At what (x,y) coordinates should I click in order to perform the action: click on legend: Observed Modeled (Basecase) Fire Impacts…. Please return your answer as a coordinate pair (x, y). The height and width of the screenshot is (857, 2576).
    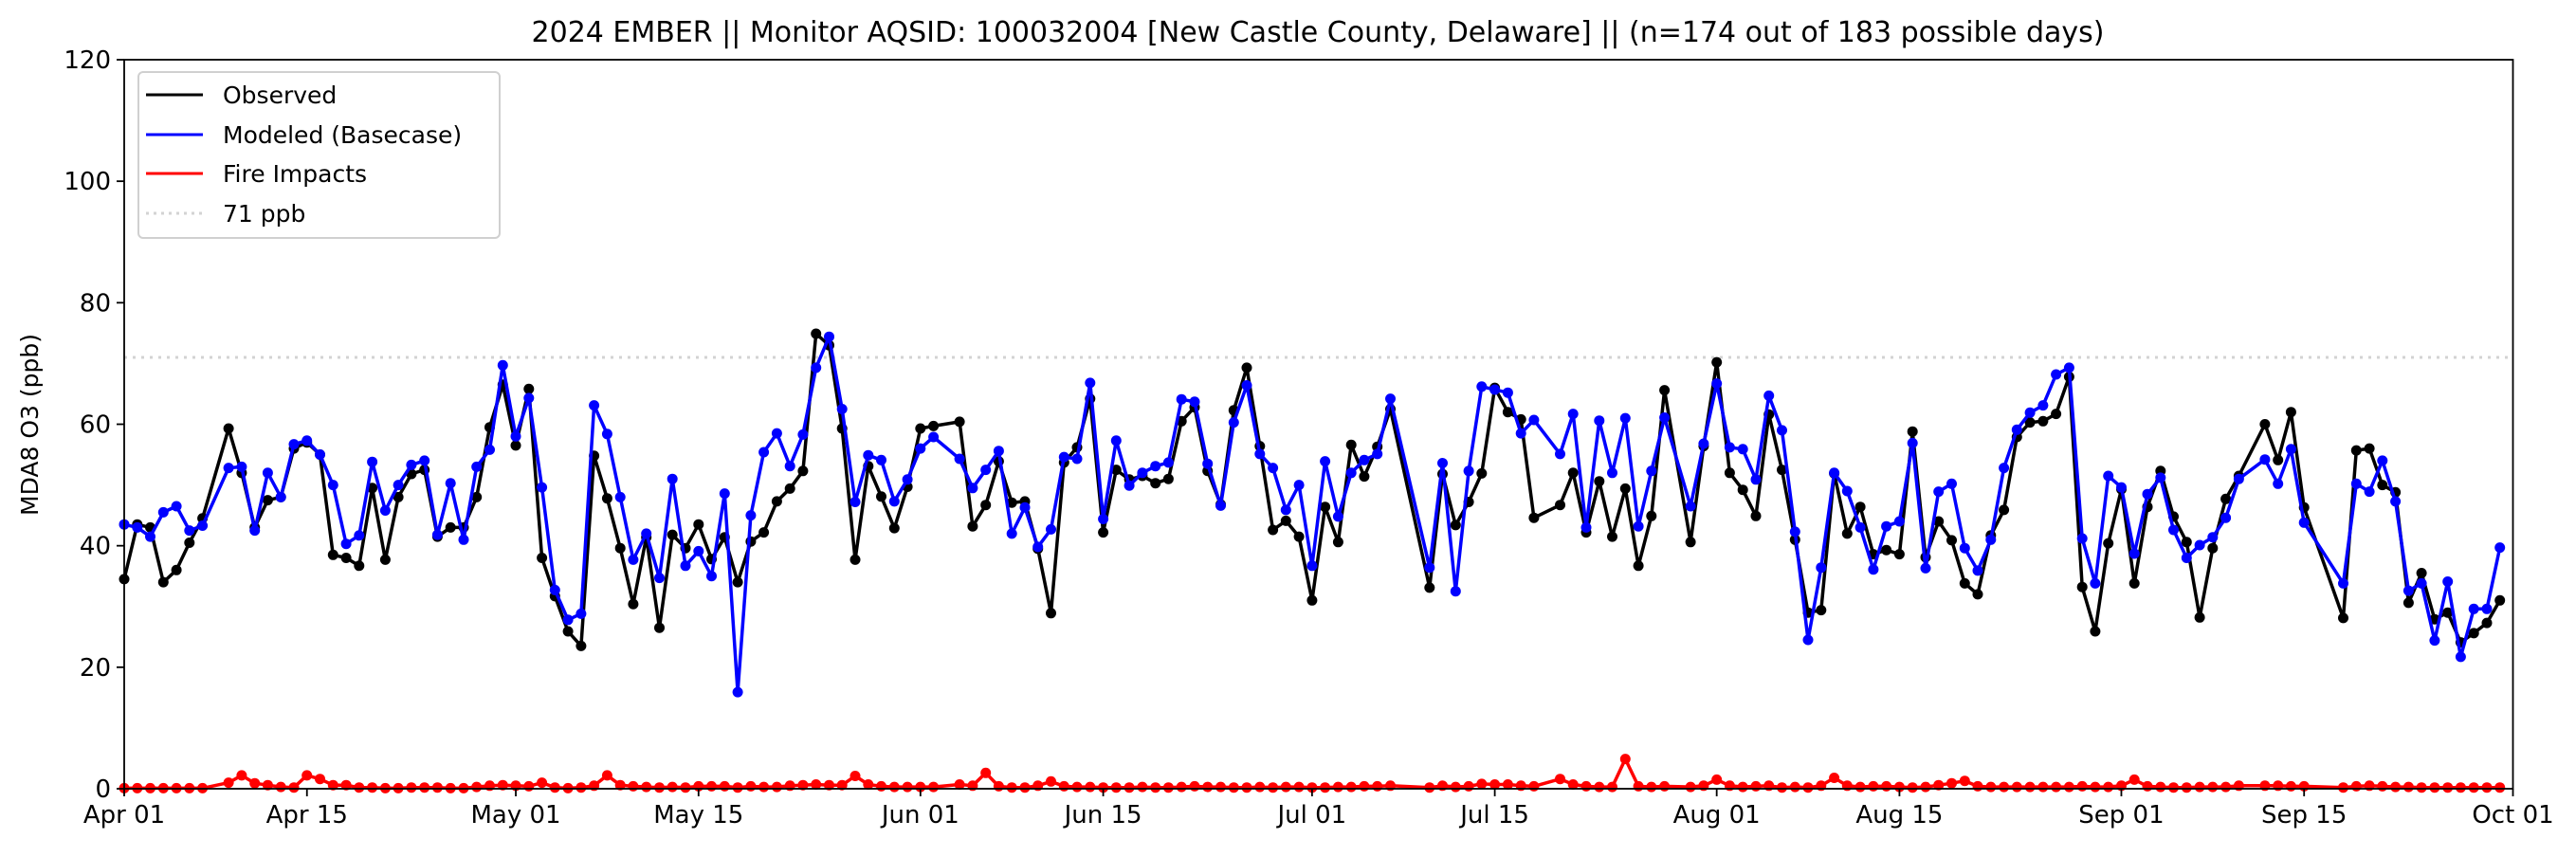
    Looking at the image, I should click on (319, 155).